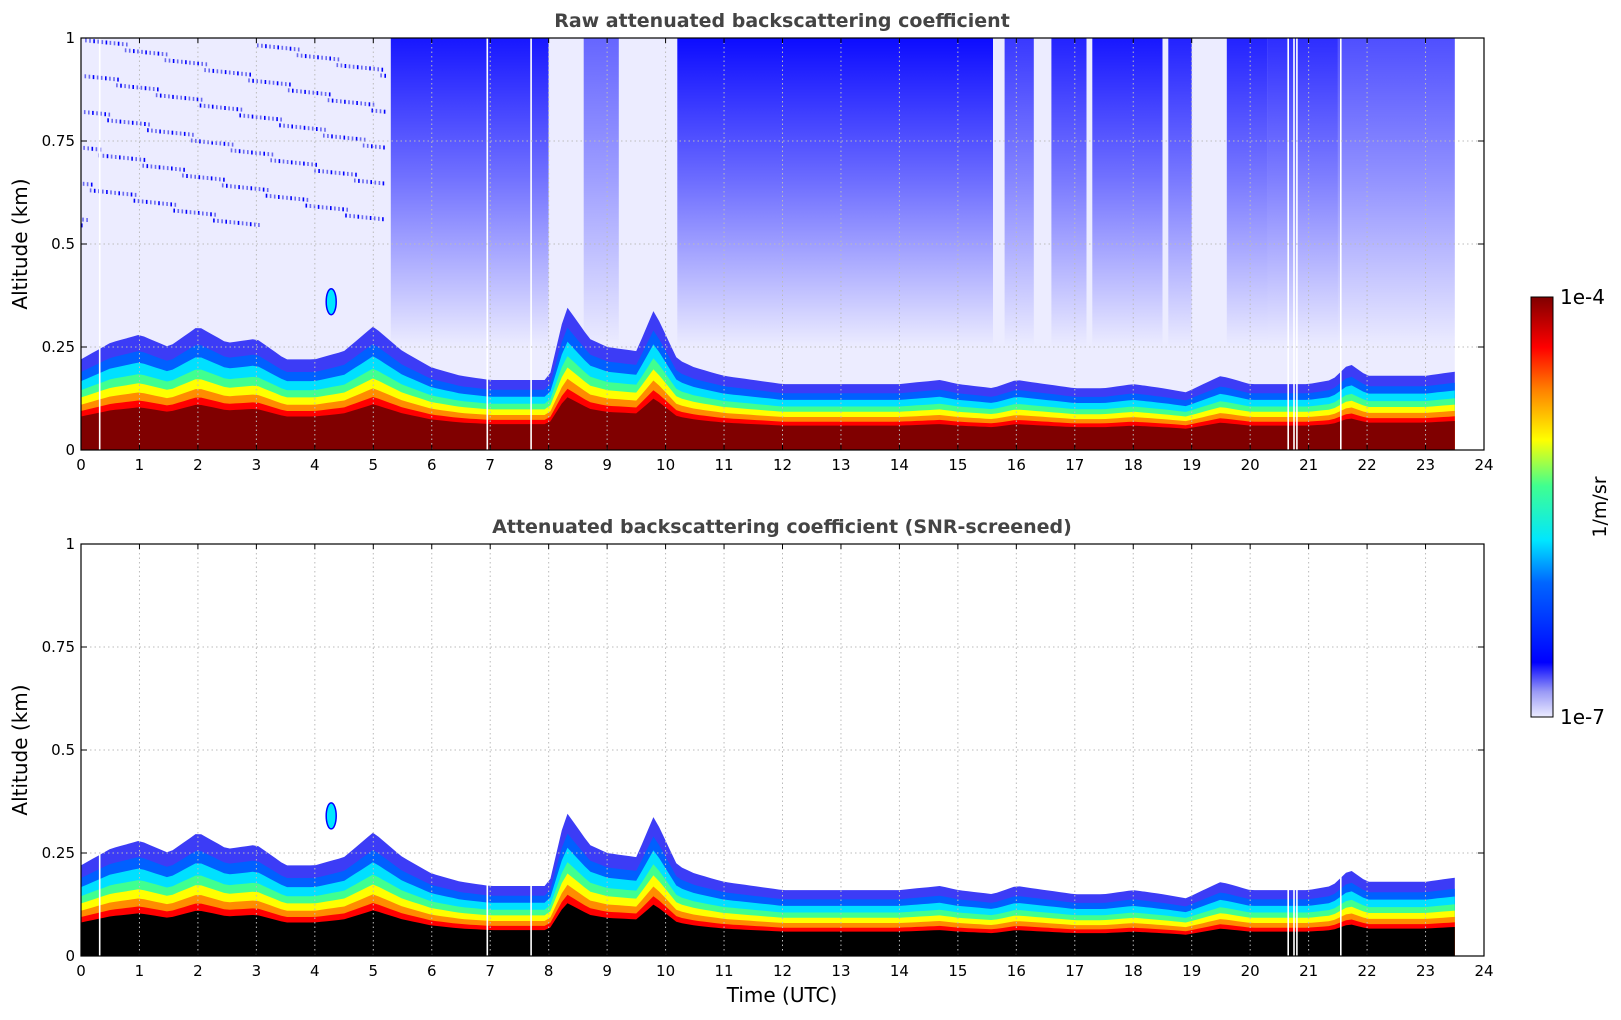 This screenshot has height=1020, width=1621. What do you see at coordinates (782, 465) in the screenshot?
I see `x-tick-label: 12` at bounding box center [782, 465].